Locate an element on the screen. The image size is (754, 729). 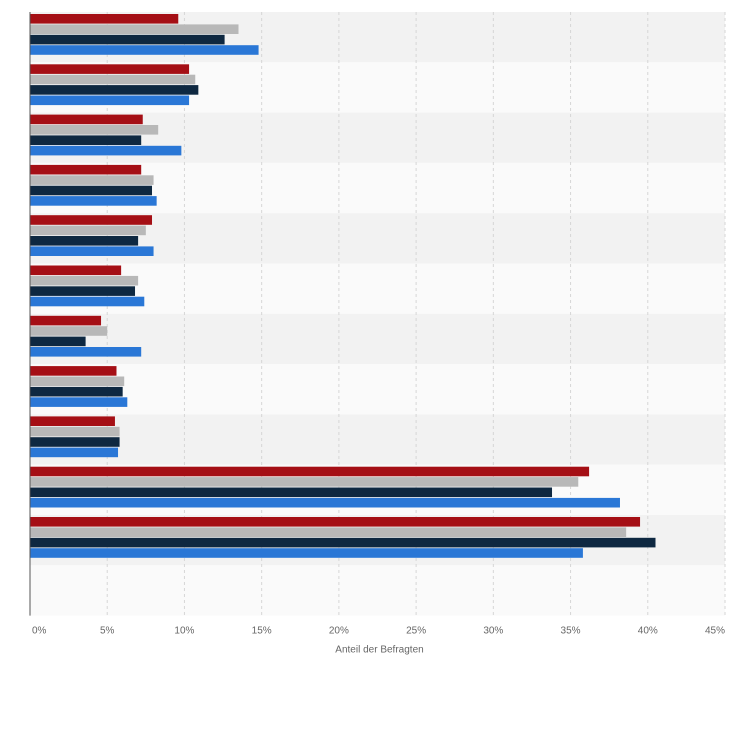
x-tick-label: 0% is located at coordinates (39, 631).